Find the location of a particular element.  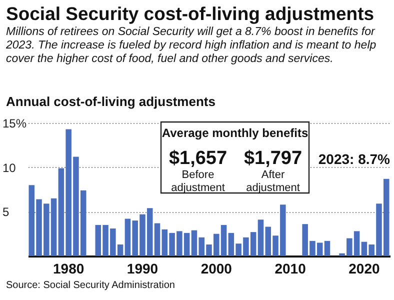

source-note: Source: Social Security Administration is located at coordinates (90, 285).